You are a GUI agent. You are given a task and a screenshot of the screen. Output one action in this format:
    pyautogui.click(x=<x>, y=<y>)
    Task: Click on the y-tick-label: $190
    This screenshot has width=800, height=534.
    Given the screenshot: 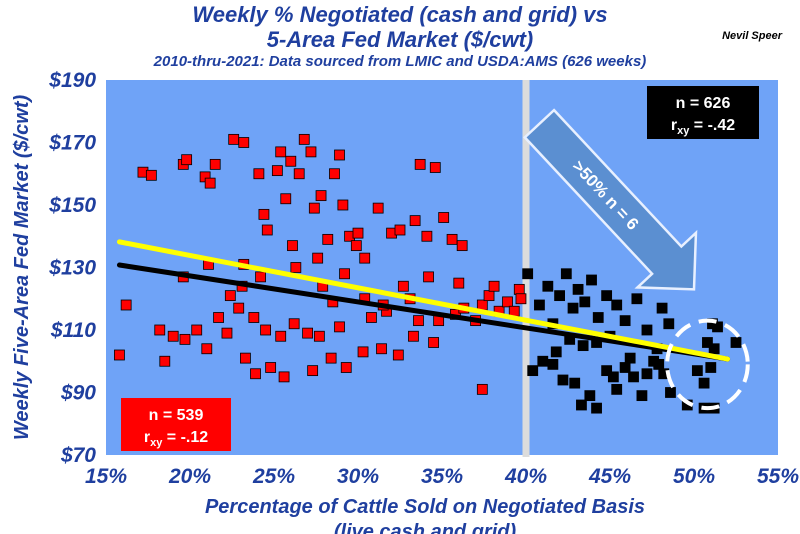 What is the action you would take?
    pyautogui.click(x=72, y=80)
    